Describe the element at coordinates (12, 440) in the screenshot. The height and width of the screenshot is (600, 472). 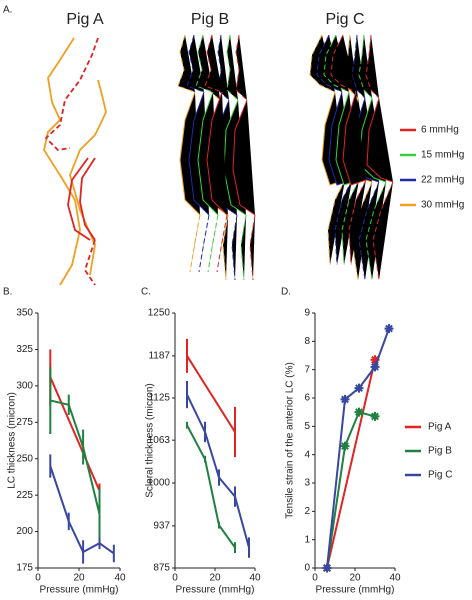
I see `y-axis-label: LC thickness (micron)` at that location.